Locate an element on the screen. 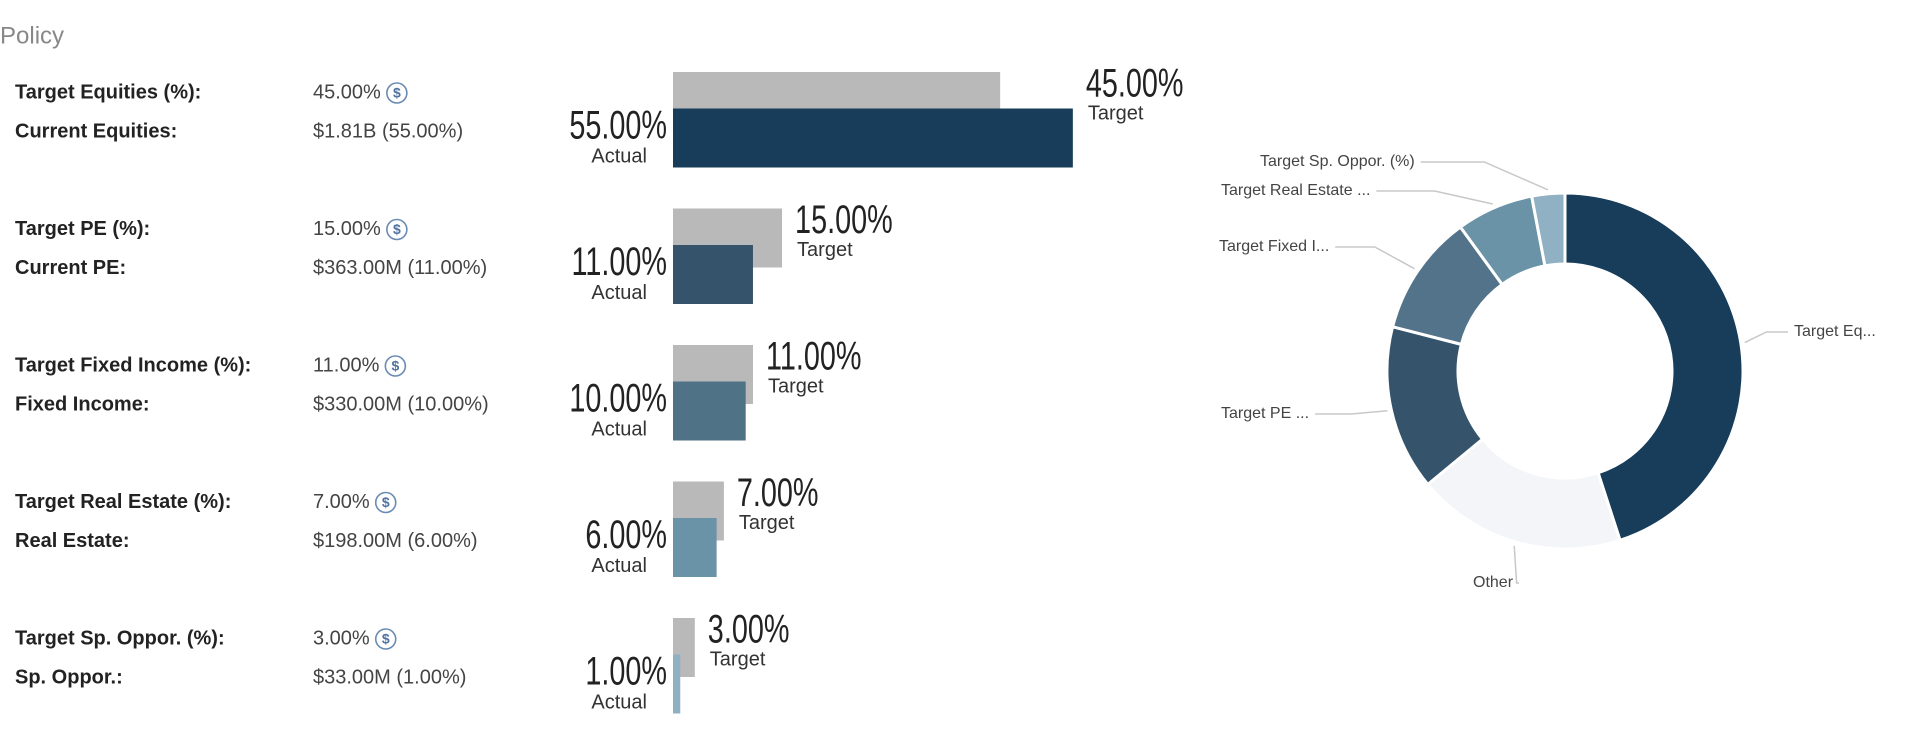  target-value: 15.00% is located at coordinates (347, 229).